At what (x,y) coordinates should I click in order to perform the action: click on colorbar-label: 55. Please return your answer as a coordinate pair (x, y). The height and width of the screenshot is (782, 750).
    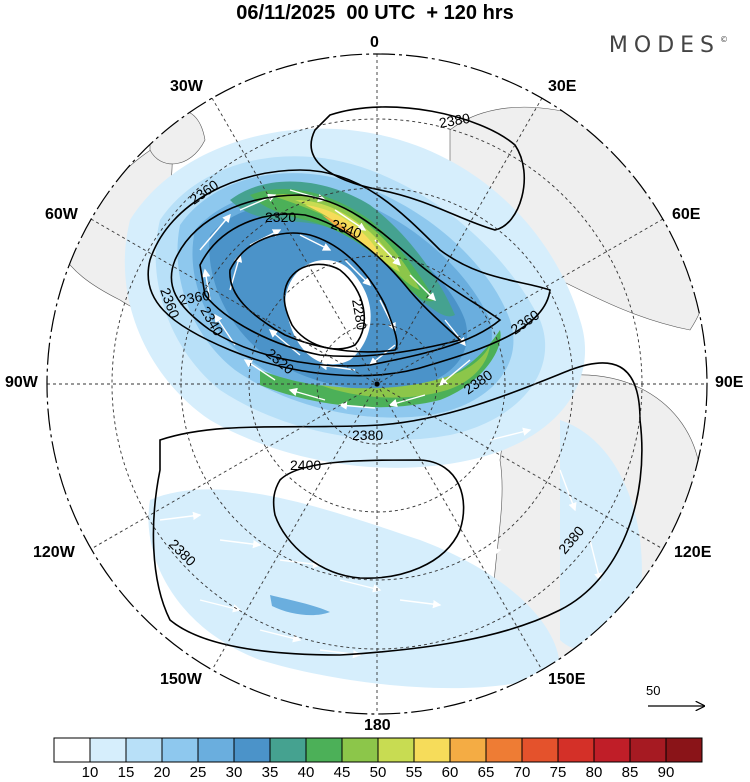
    Looking at the image, I should click on (414, 772).